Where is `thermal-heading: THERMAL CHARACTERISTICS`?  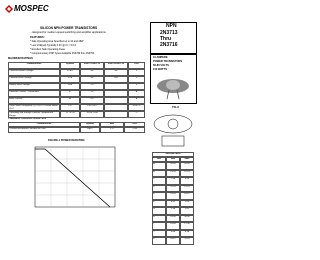
thermal-heading: THERMAL CHARACTERISTICS is located at coordinates (27, 118).